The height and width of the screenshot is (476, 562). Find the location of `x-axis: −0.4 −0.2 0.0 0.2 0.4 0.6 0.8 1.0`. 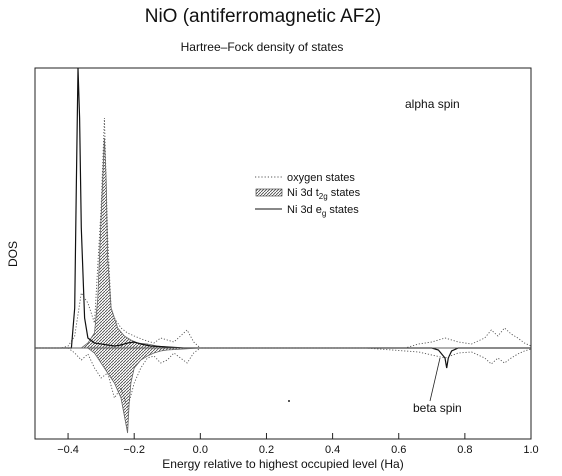

x-axis: −0.4 −0.2 0.0 0.2 0.4 0.6 0.8 1.0 is located at coordinates (298, 444).